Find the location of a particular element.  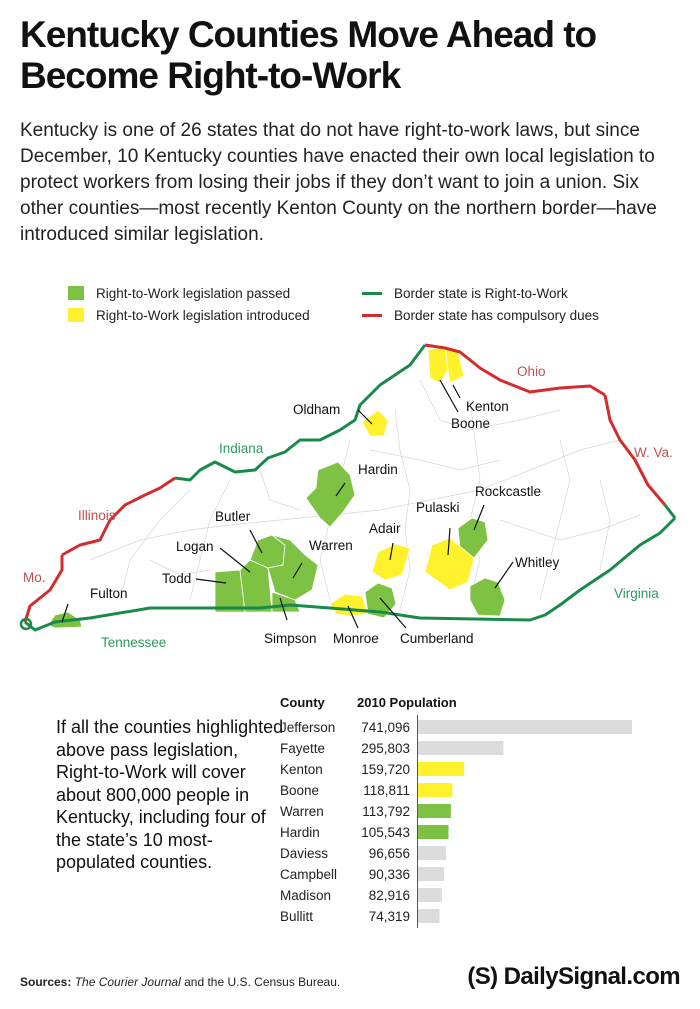

state-label-ohio: Ohio is located at coordinates (531, 371).